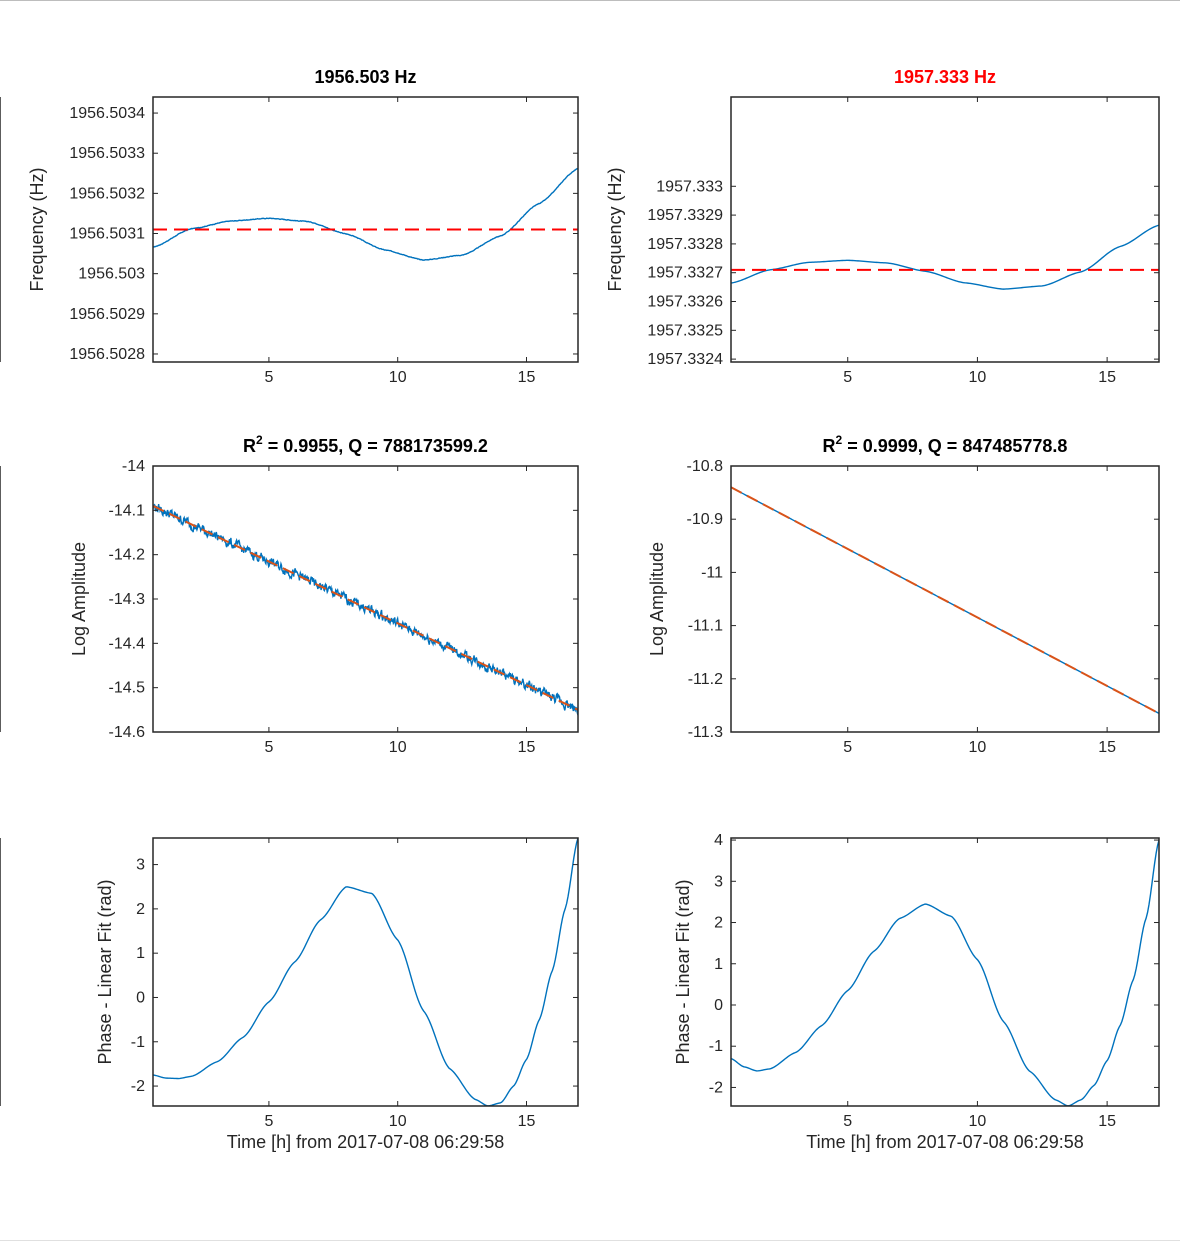 The width and height of the screenshot is (1180, 1242). Describe the element at coordinates (127, 510) in the screenshot. I see `y-tick-label: -14.1` at that location.